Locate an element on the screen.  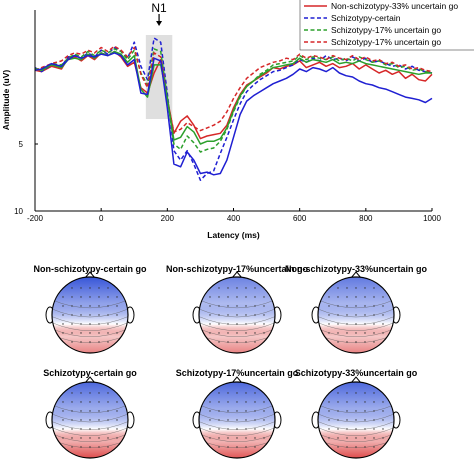
y-tick-label: 10 is located at coordinates (18, 211).